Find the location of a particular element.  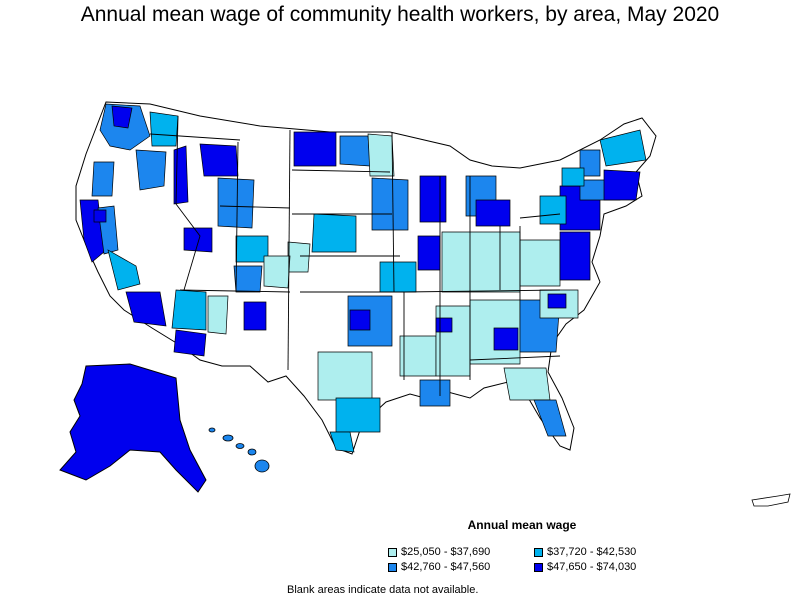

legend-item: $37,720 - $42,530 is located at coordinates (585, 552).